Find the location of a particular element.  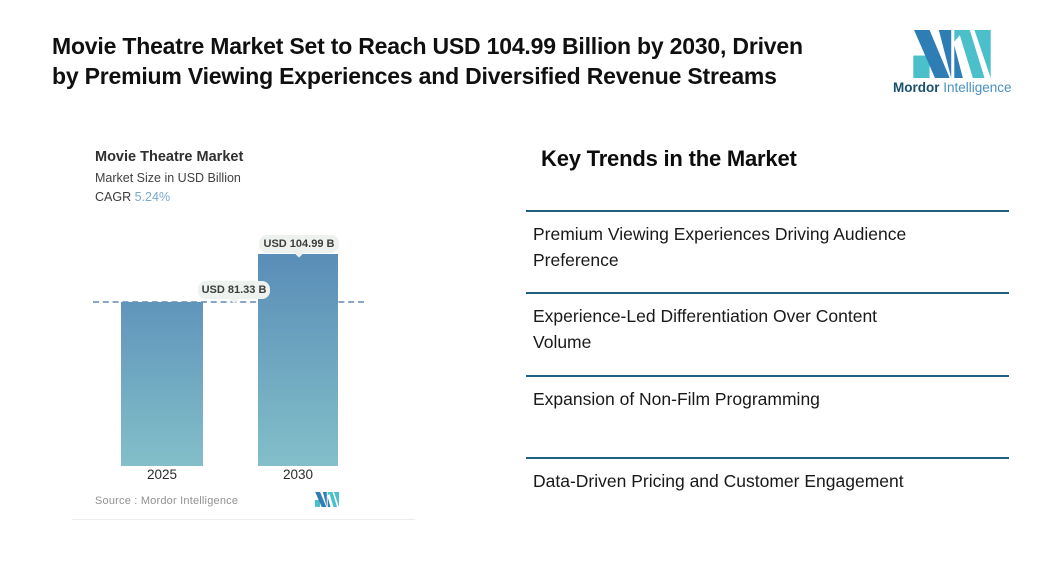

bar-2030 is located at coordinates (298, 360).